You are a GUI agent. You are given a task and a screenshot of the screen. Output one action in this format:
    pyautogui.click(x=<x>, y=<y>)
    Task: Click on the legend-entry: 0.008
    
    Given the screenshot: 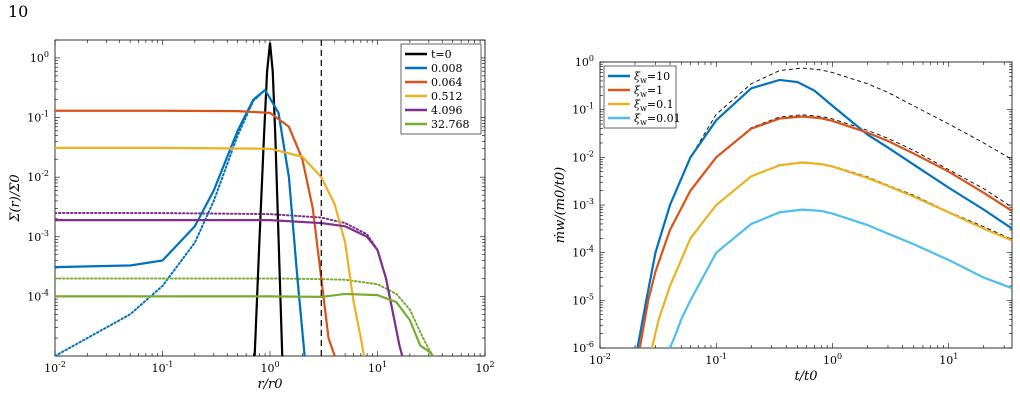 What is the action you would take?
    pyautogui.click(x=447, y=68)
    